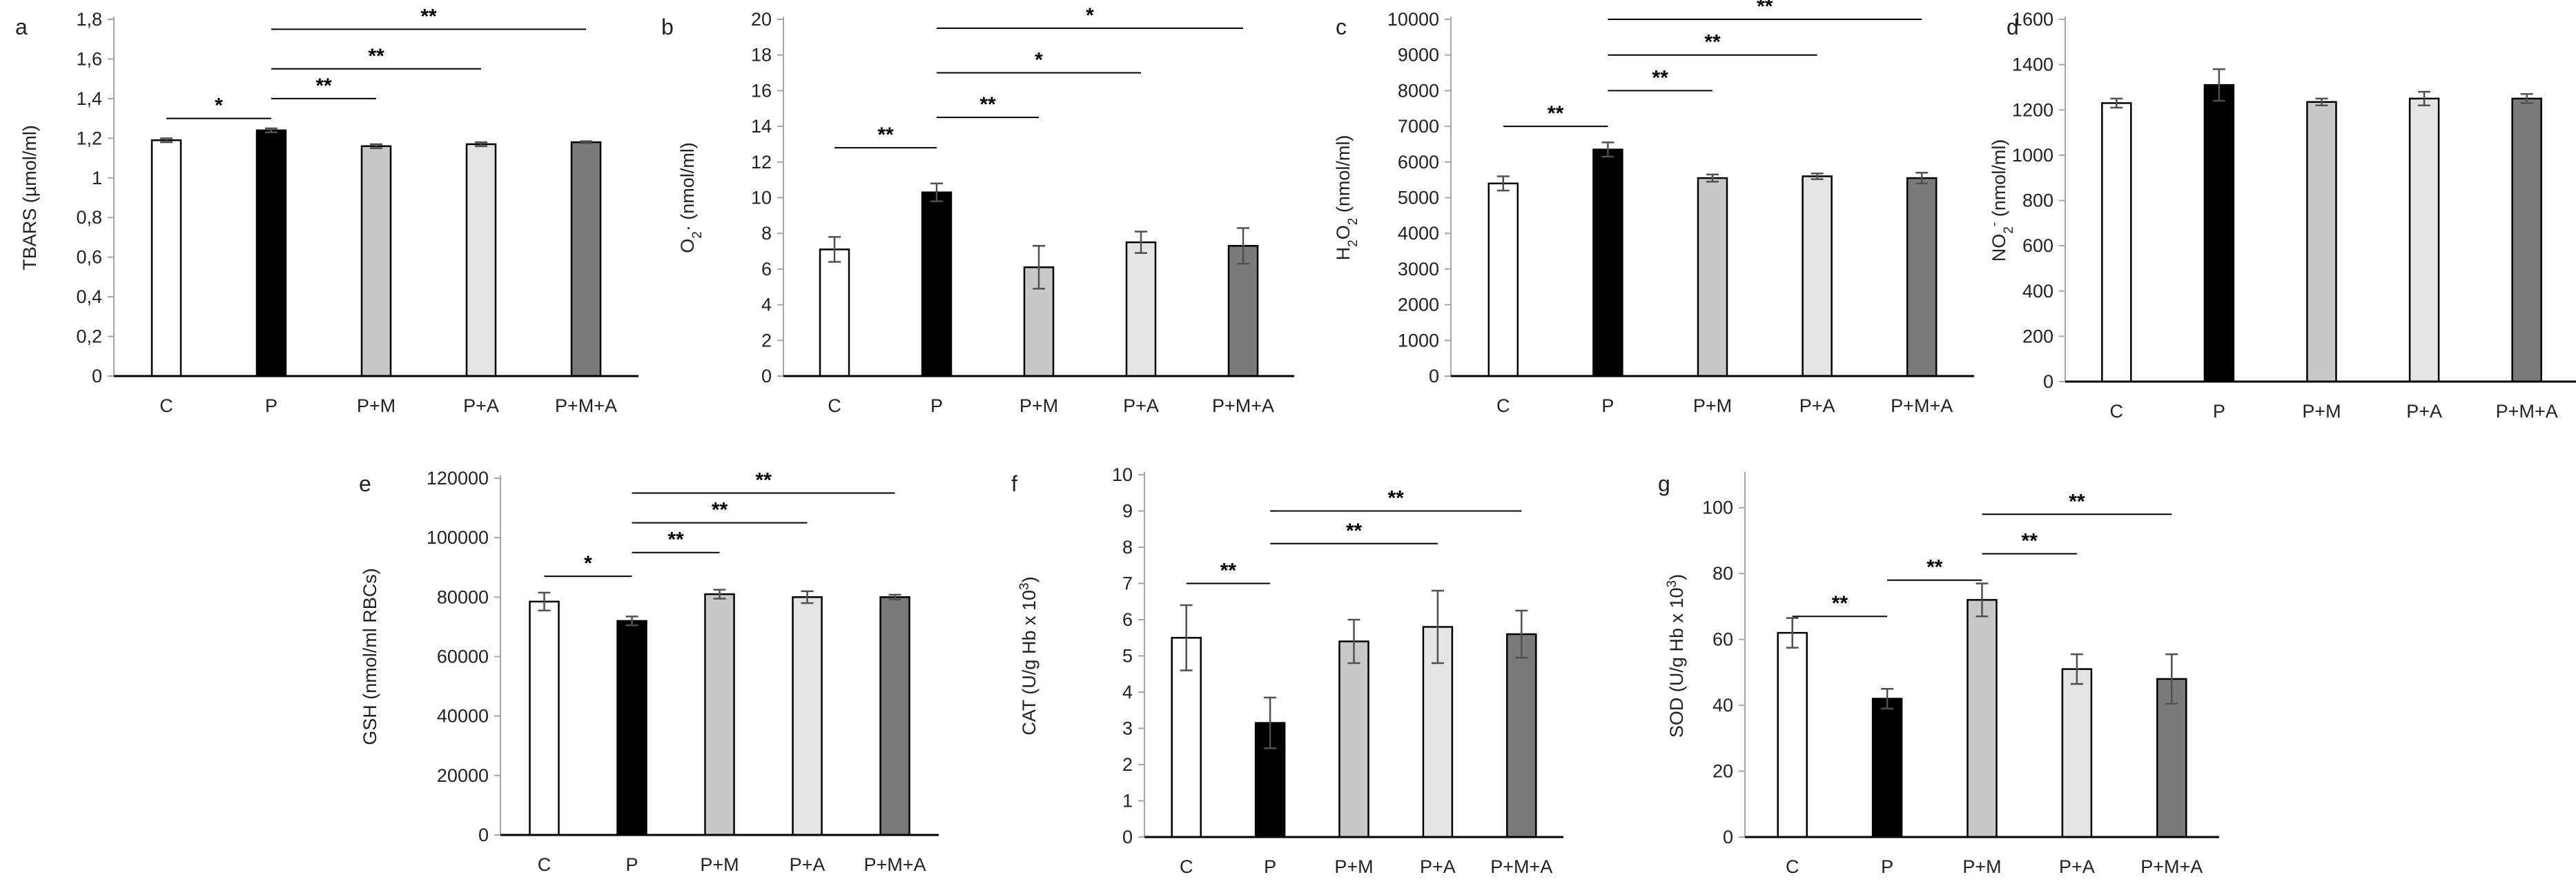  Describe the element at coordinates (1028, 655) in the screenshot. I see `y-axis-label: CAT (U/g Hb x 103)` at that location.